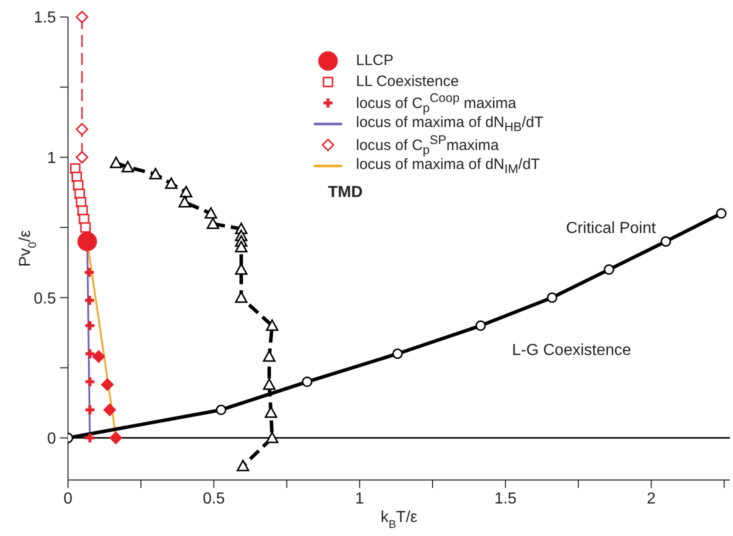  Describe the element at coordinates (45, 299) in the screenshot. I see `y-tick-label: 0.5` at that location.